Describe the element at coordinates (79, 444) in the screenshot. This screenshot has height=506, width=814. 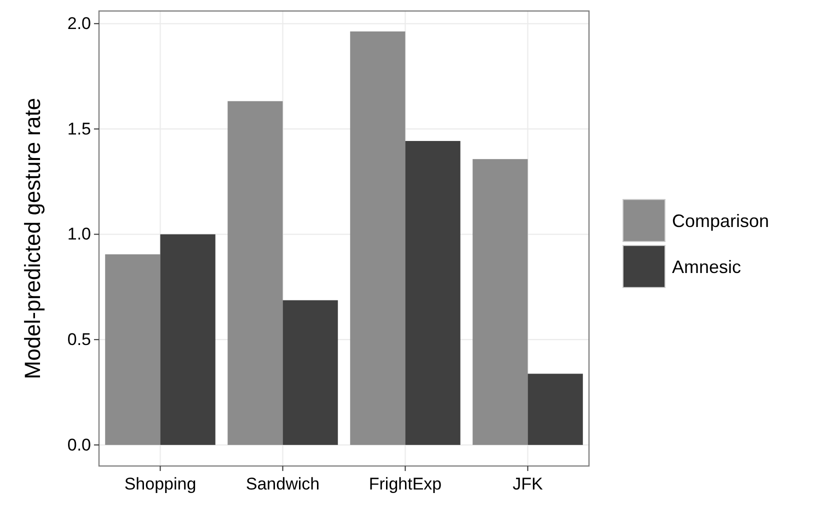
I see `y-tick-label: 0.0` at that location.